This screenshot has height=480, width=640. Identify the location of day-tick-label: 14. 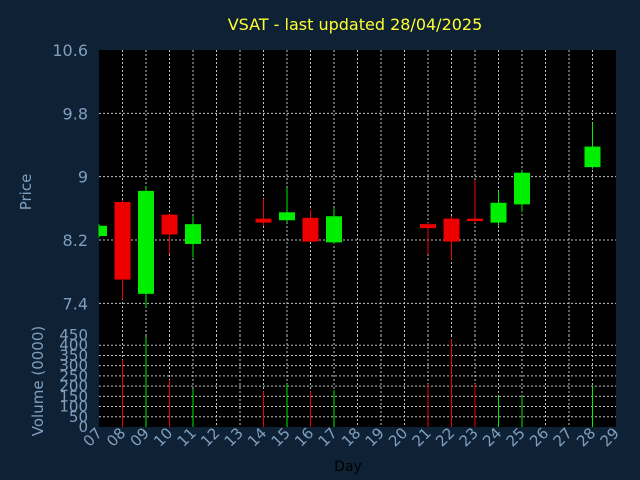
(257, 437).